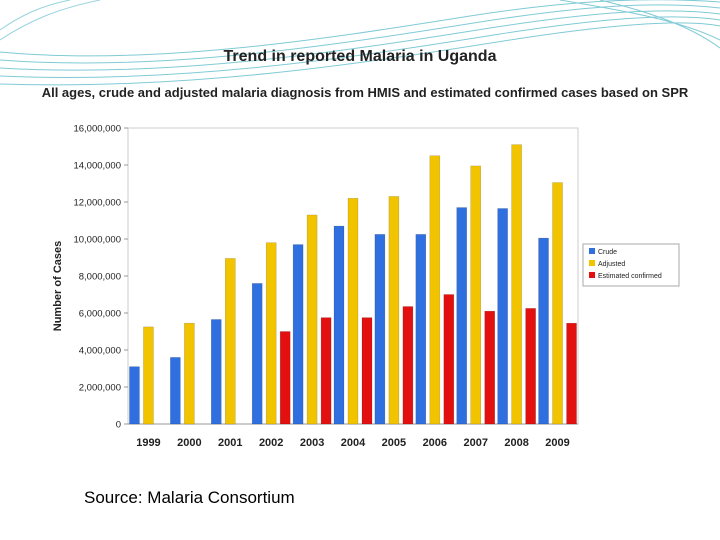 This screenshot has width=720, height=540. Describe the element at coordinates (97, 240) in the screenshot. I see `y-tick-label: 10,000,000` at that location.